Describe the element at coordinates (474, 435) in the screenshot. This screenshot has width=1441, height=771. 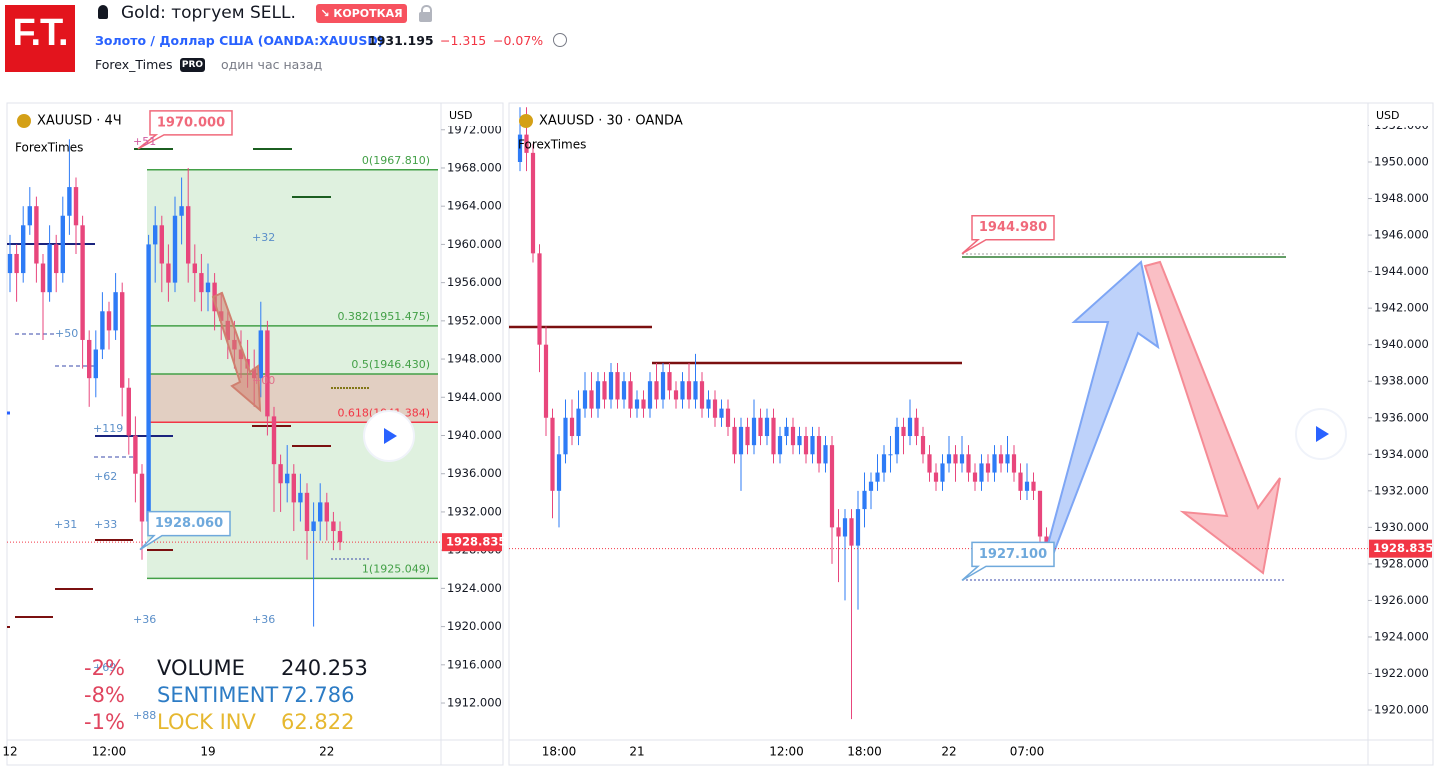
I see `y-tick-label: 1940.000` at that location.